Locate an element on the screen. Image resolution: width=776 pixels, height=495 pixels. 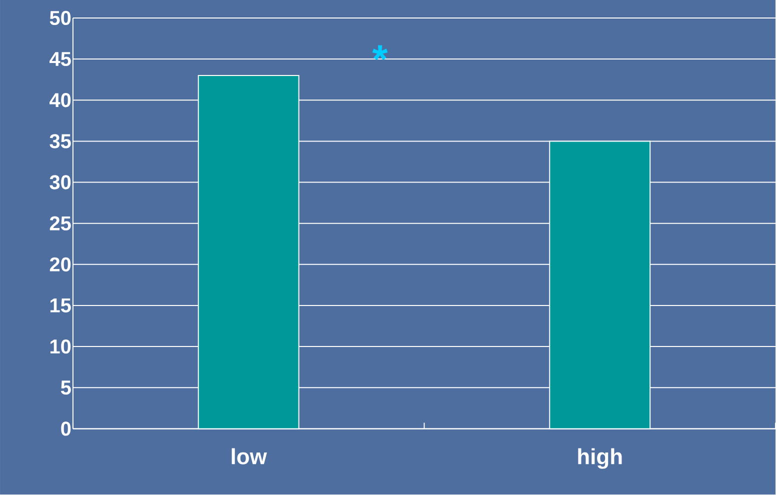
y-tick-label: 5 is located at coordinates (65, 387).